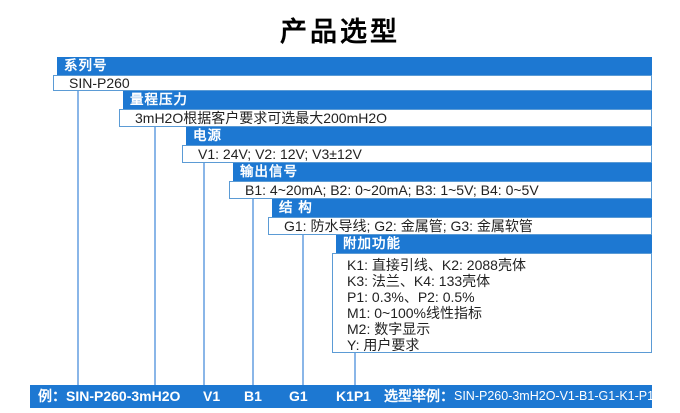 The image size is (680, 413). Describe the element at coordinates (298, 396) in the screenshot. I see `example-code-structure: G1` at that location.